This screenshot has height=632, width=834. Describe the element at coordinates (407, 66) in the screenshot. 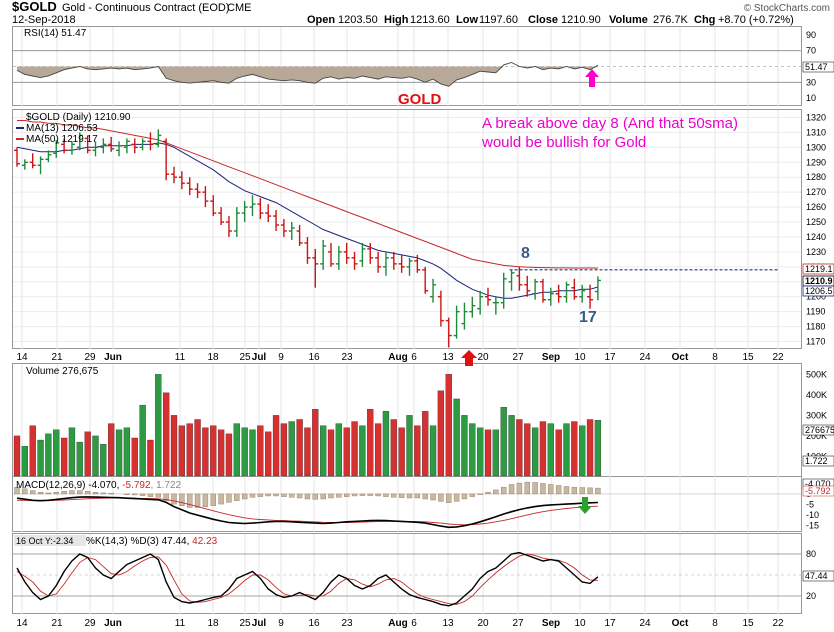

I see `rsi-panel-frame` at that location.